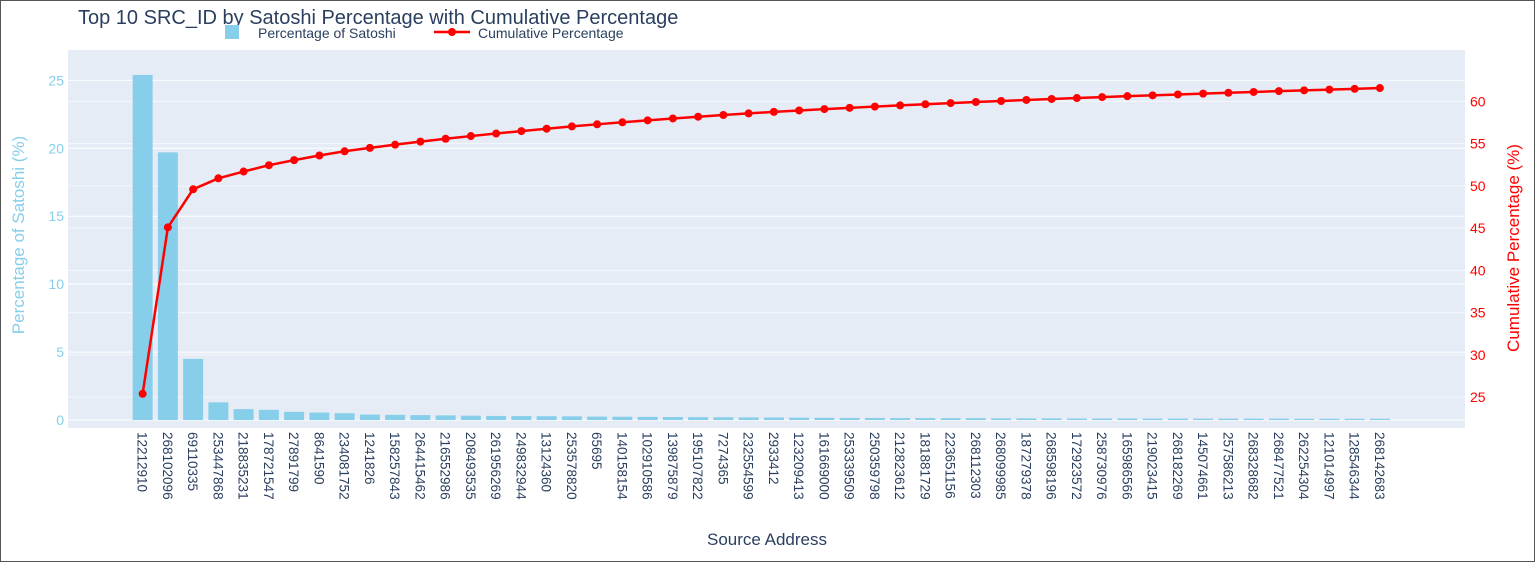  What do you see at coordinates (647, 466) in the screenshot?
I see `x-tick-label: 102910586` at bounding box center [647, 466].